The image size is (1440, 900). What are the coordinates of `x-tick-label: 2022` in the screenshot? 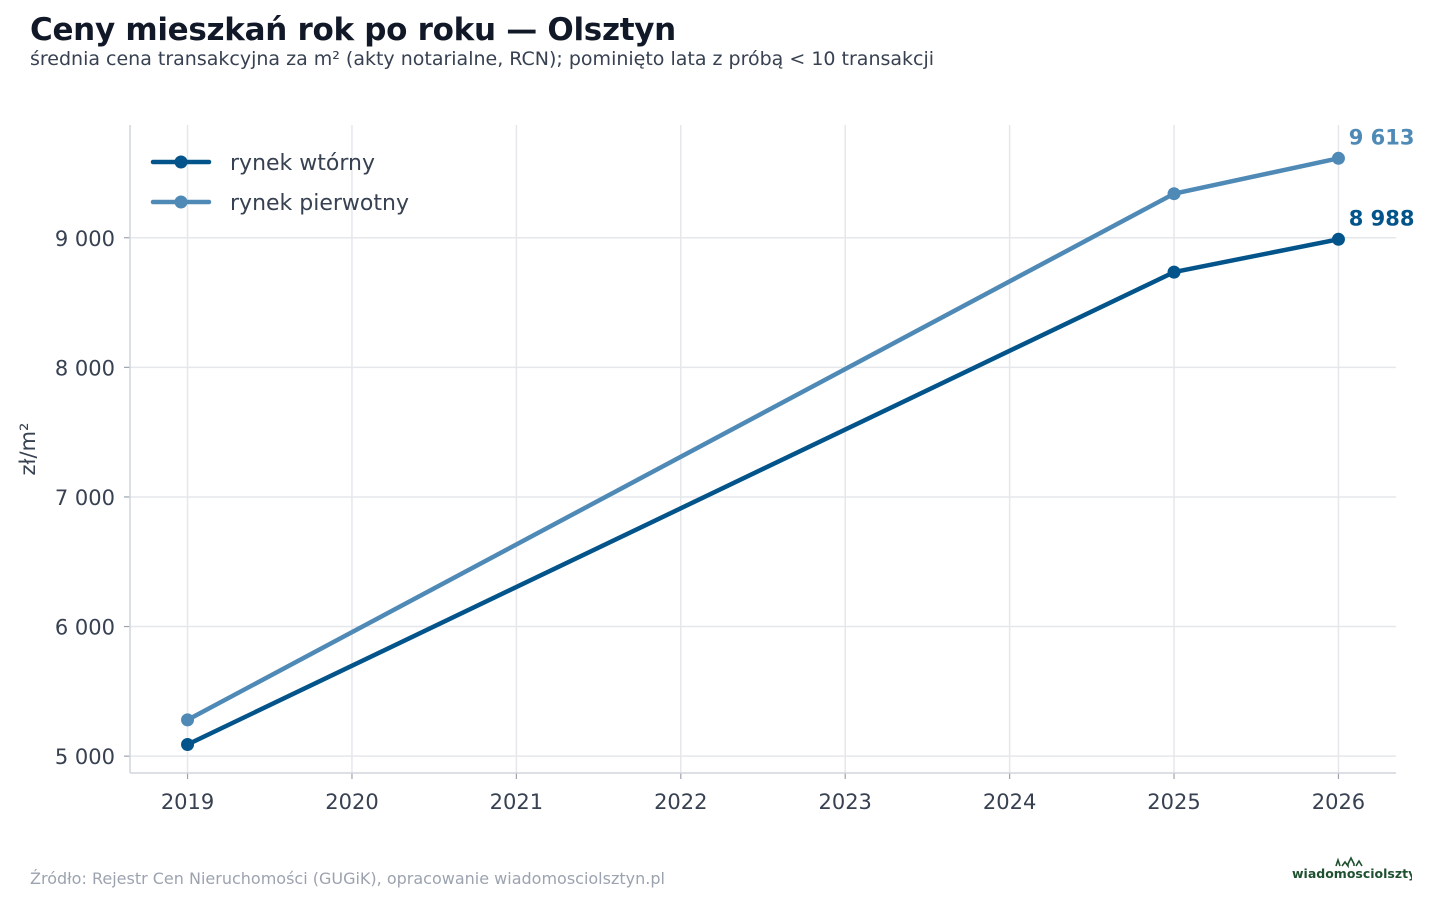 It's located at (680, 802).